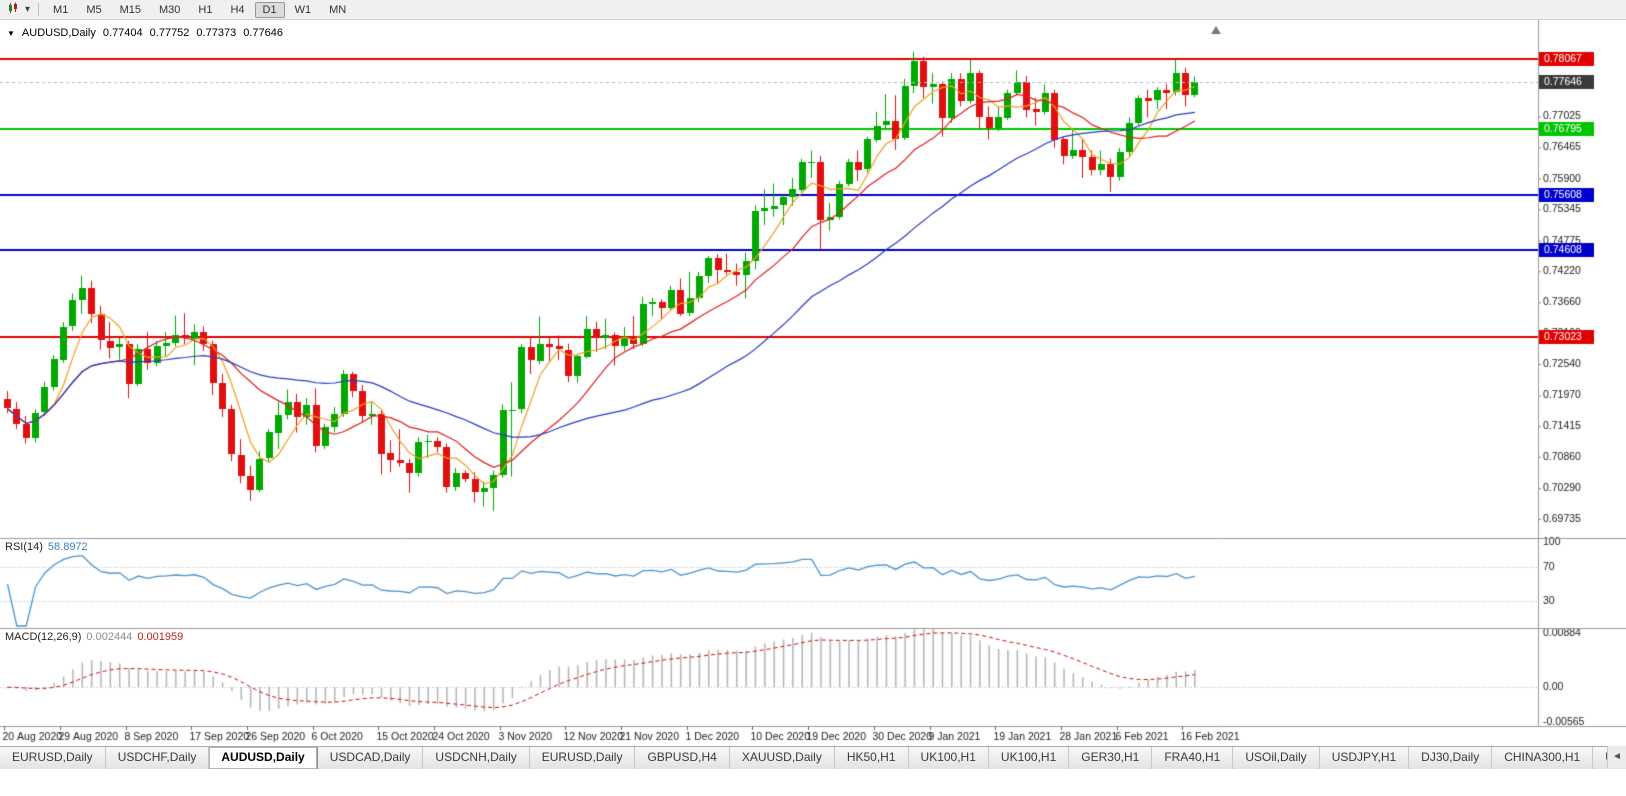 This screenshot has height=796, width=1626. I want to click on symbol-tab-usdcnh-daily: USDCNH,Daily, so click(476, 758).